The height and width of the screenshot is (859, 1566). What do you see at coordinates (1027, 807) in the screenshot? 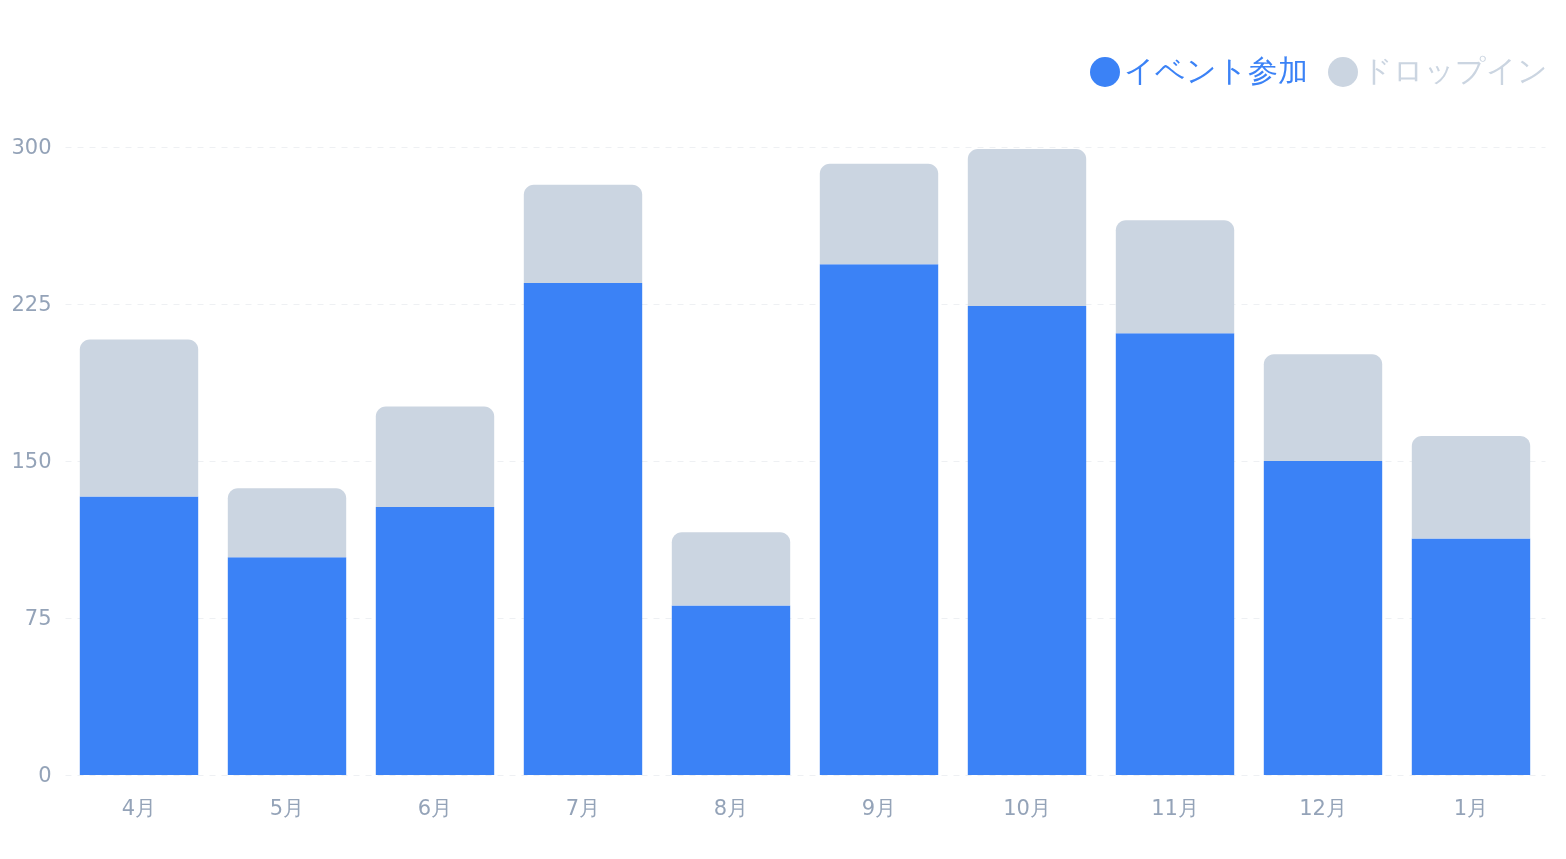
I see `x-tick-label: 10月` at bounding box center [1027, 807].